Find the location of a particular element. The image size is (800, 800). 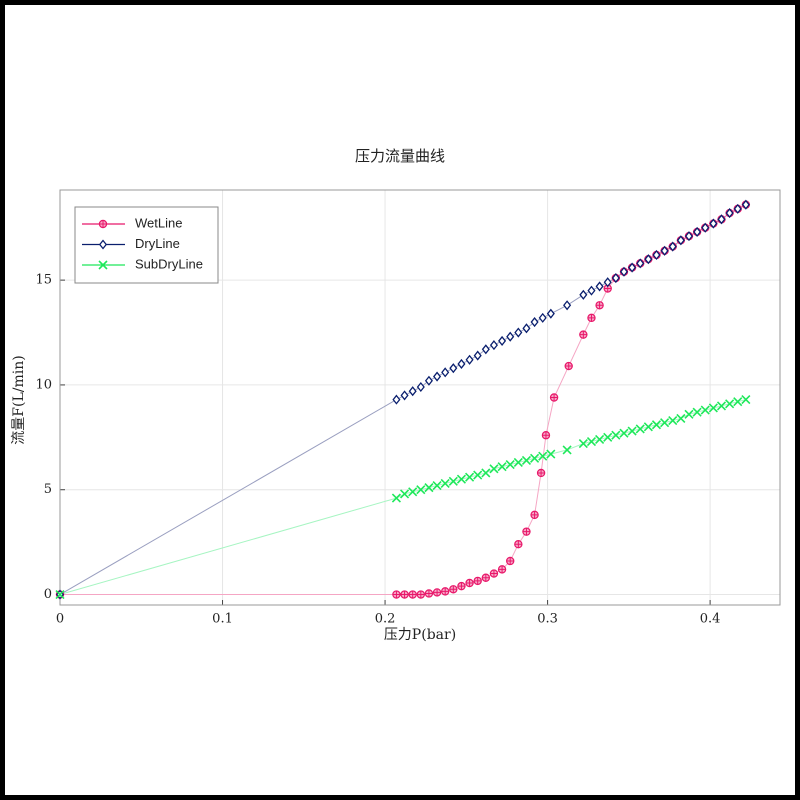

y-tick-label: 15 is located at coordinates (43, 280).